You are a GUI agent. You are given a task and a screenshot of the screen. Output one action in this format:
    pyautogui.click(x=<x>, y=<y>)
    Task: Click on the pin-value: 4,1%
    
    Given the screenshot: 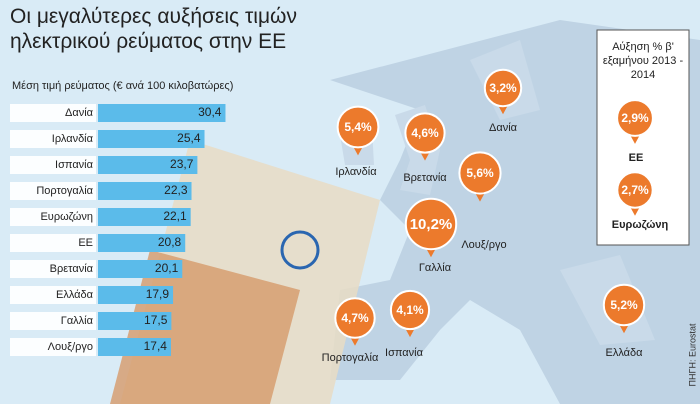 What is the action you would take?
    pyautogui.click(x=410, y=310)
    